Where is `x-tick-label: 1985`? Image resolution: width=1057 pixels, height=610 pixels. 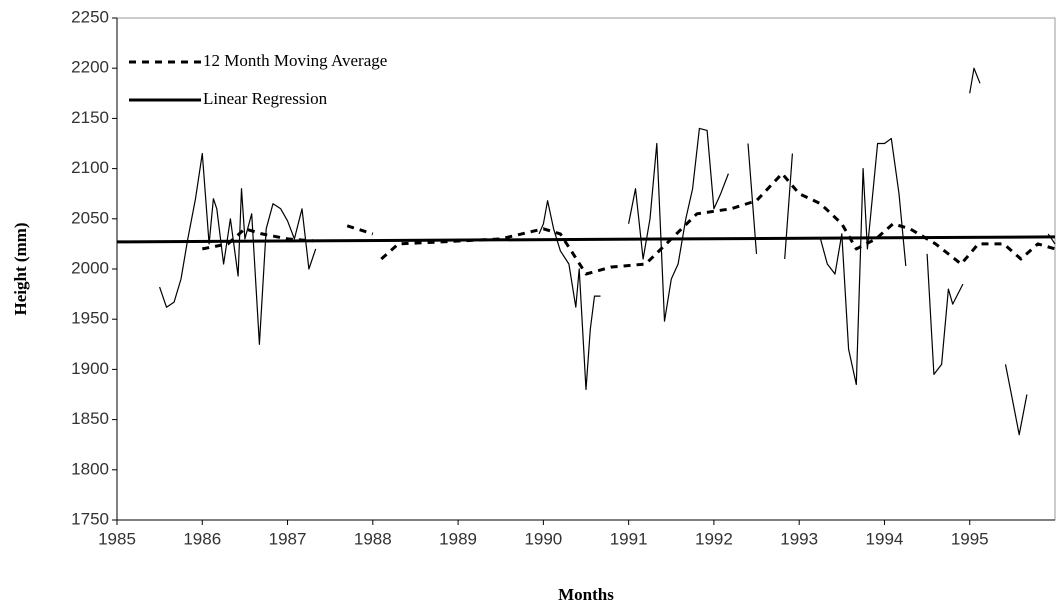 x-tick-label: 1985 is located at coordinates (117, 538).